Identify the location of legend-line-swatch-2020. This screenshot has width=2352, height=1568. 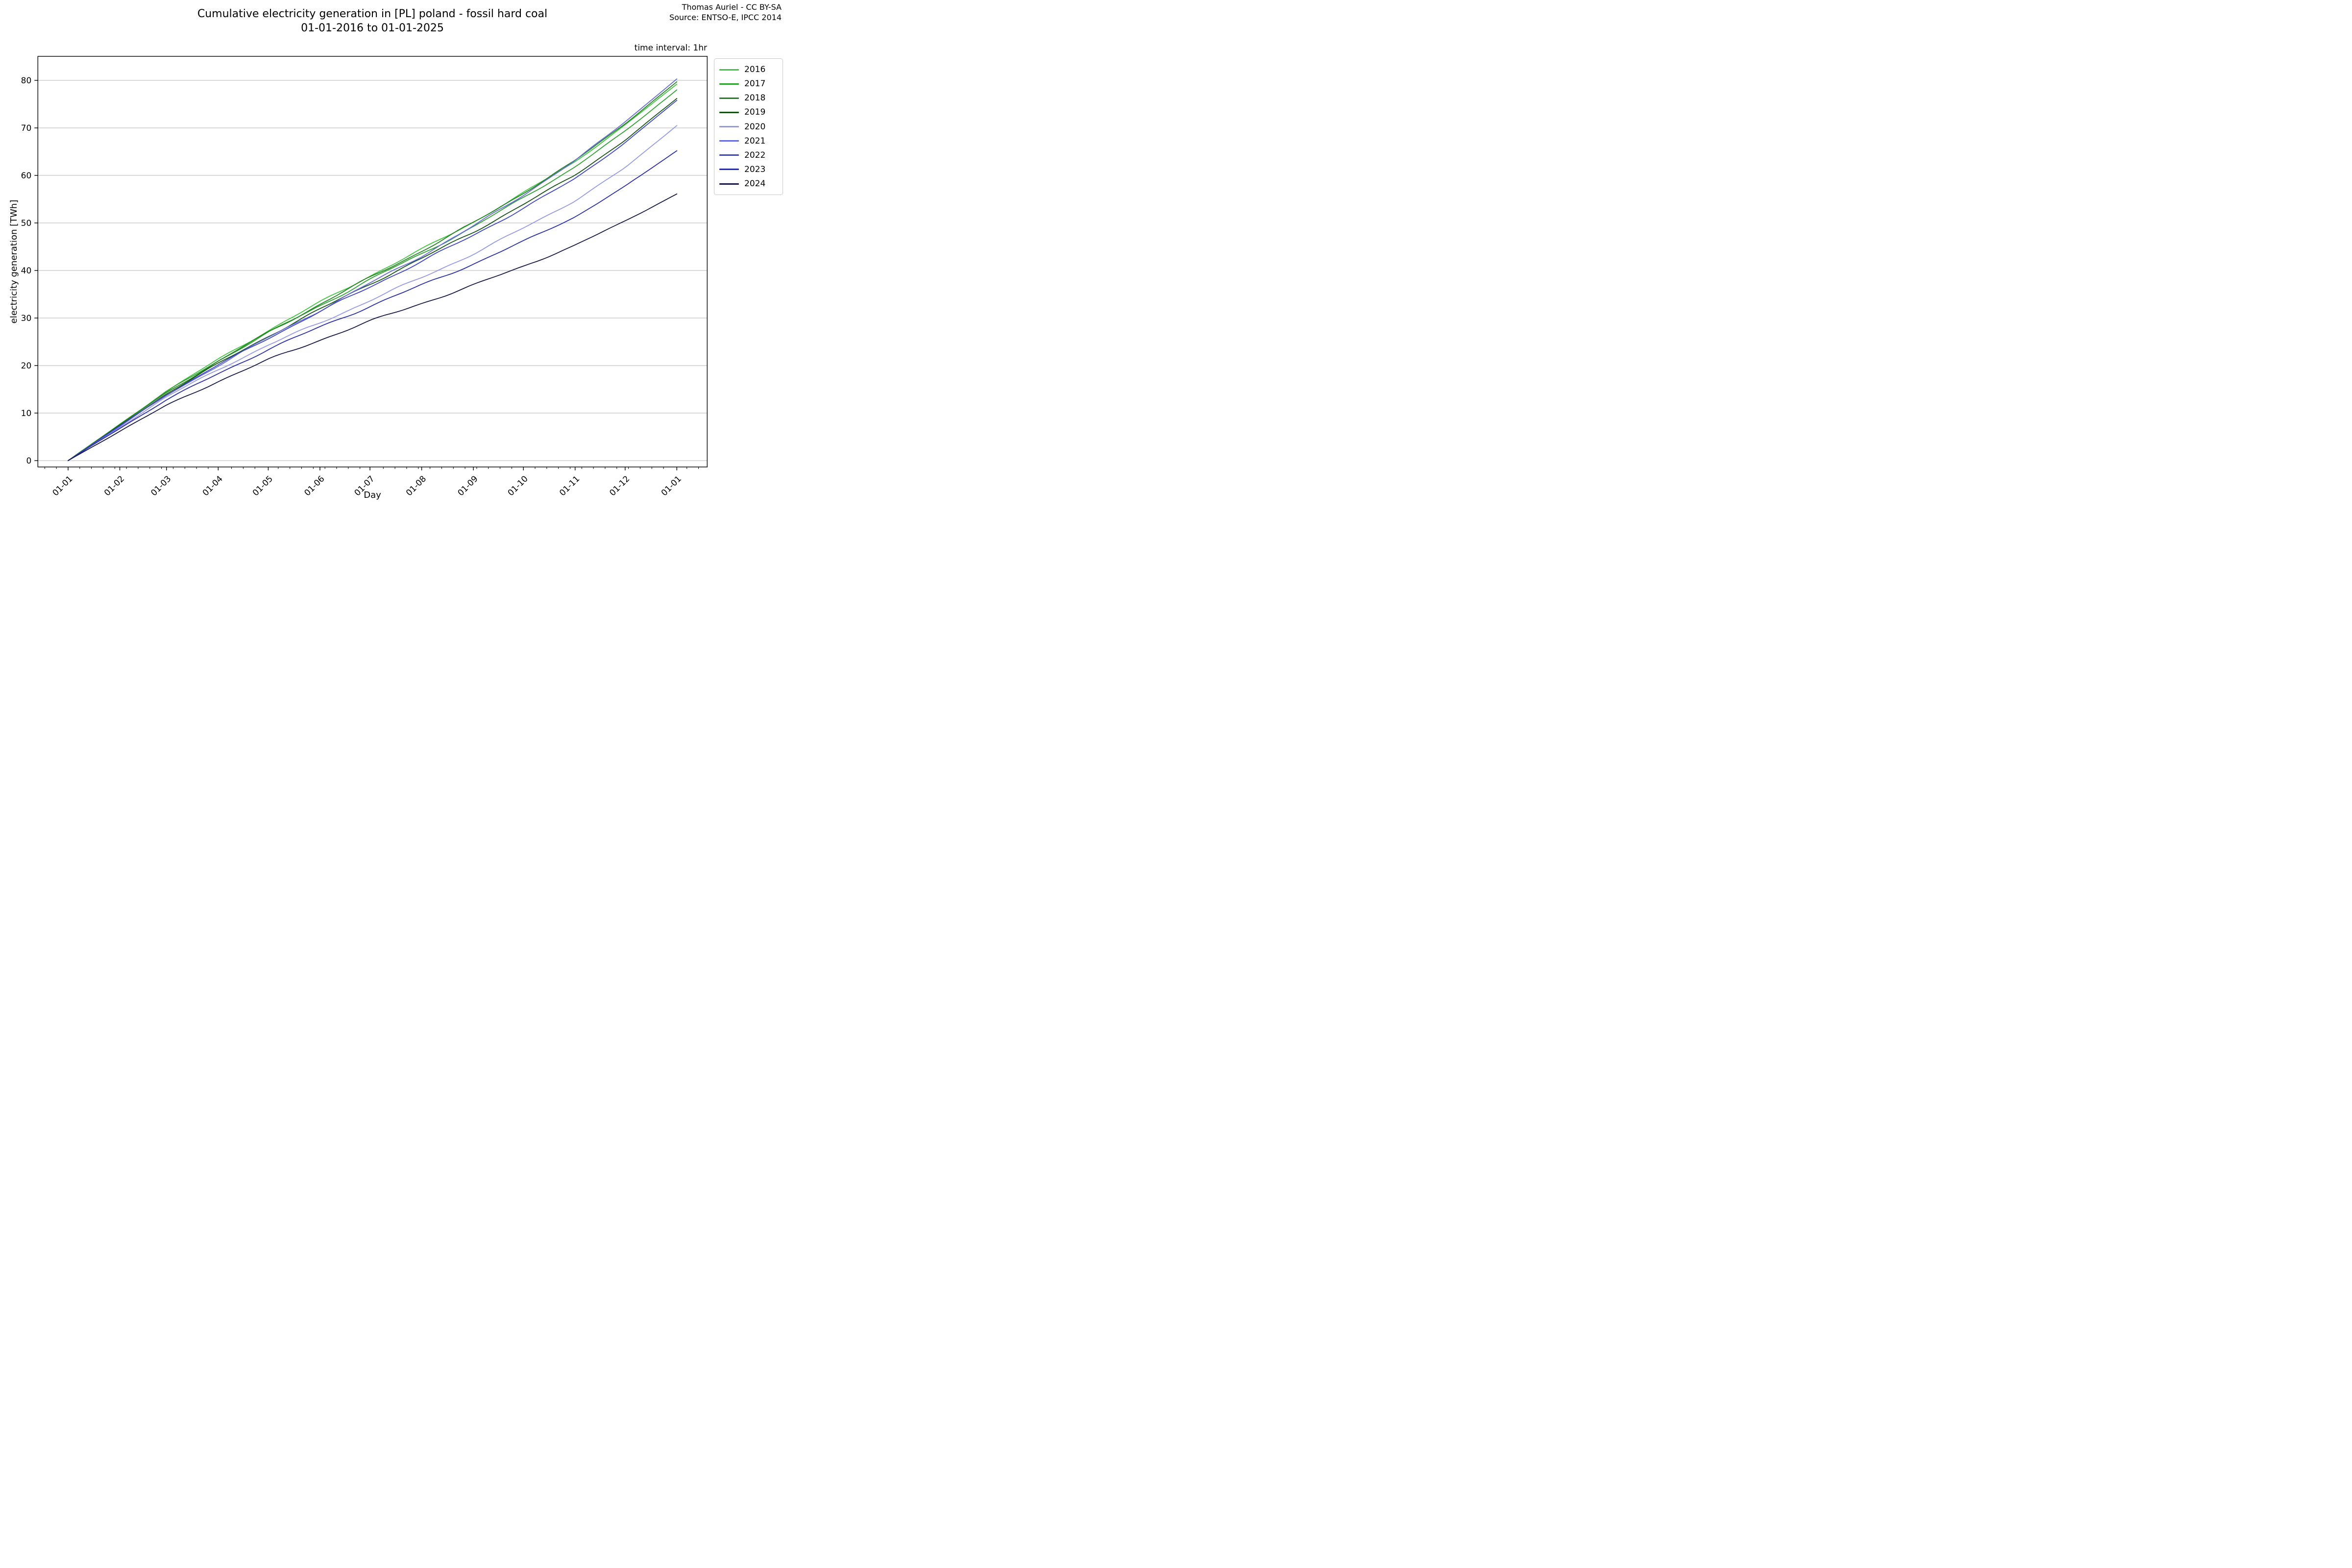
(729, 127).